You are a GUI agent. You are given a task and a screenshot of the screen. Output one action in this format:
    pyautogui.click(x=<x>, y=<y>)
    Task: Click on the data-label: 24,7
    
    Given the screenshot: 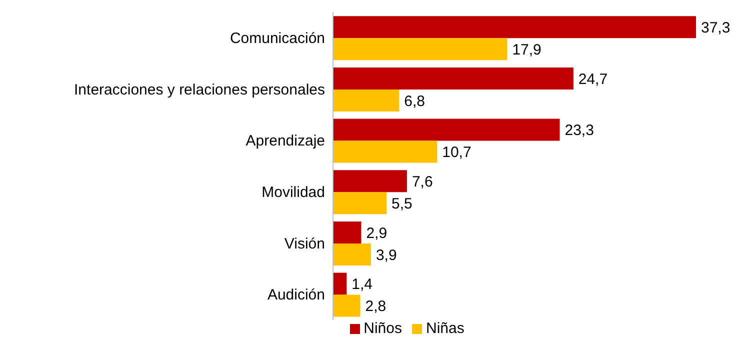 What is the action you would take?
    pyautogui.click(x=593, y=79)
    